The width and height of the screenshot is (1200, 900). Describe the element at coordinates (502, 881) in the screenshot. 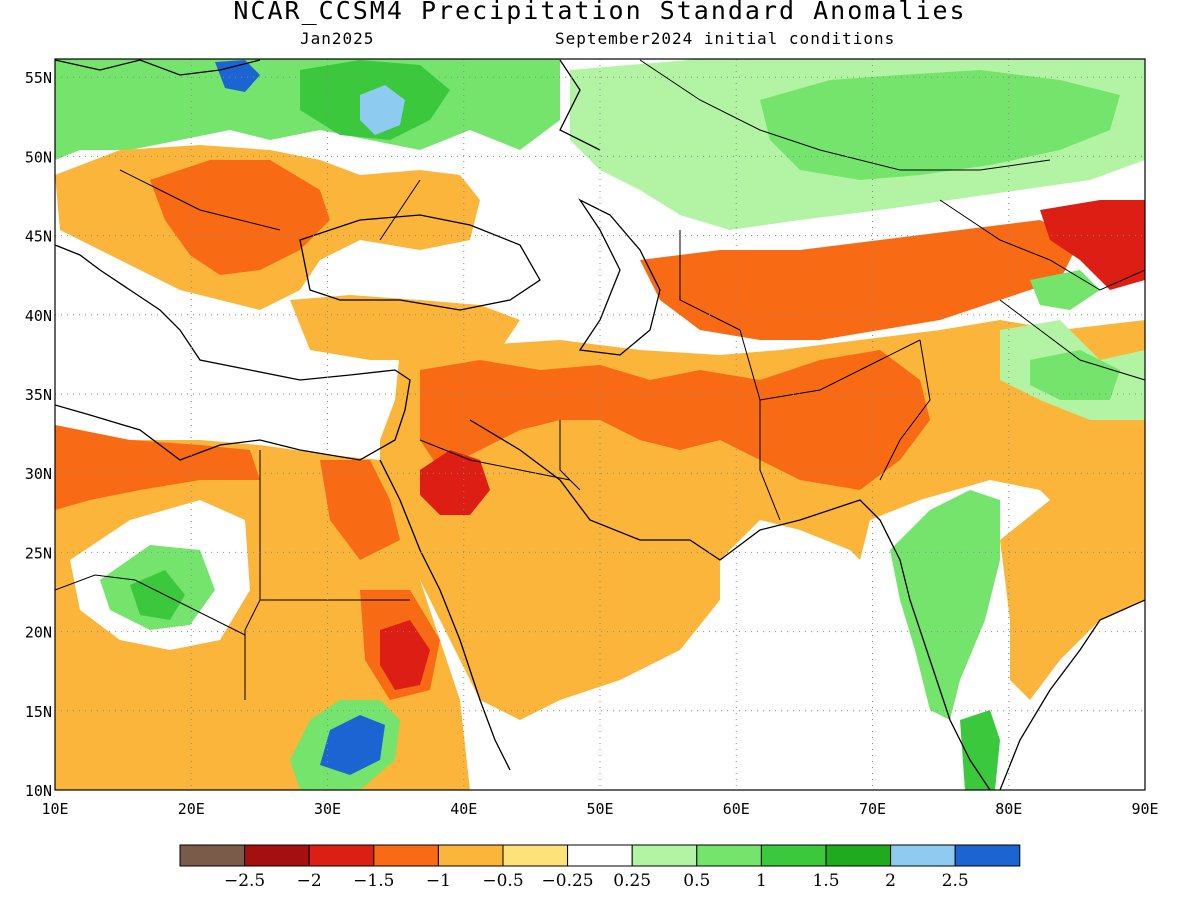

I see `colorbar-label: −0.5` at that location.